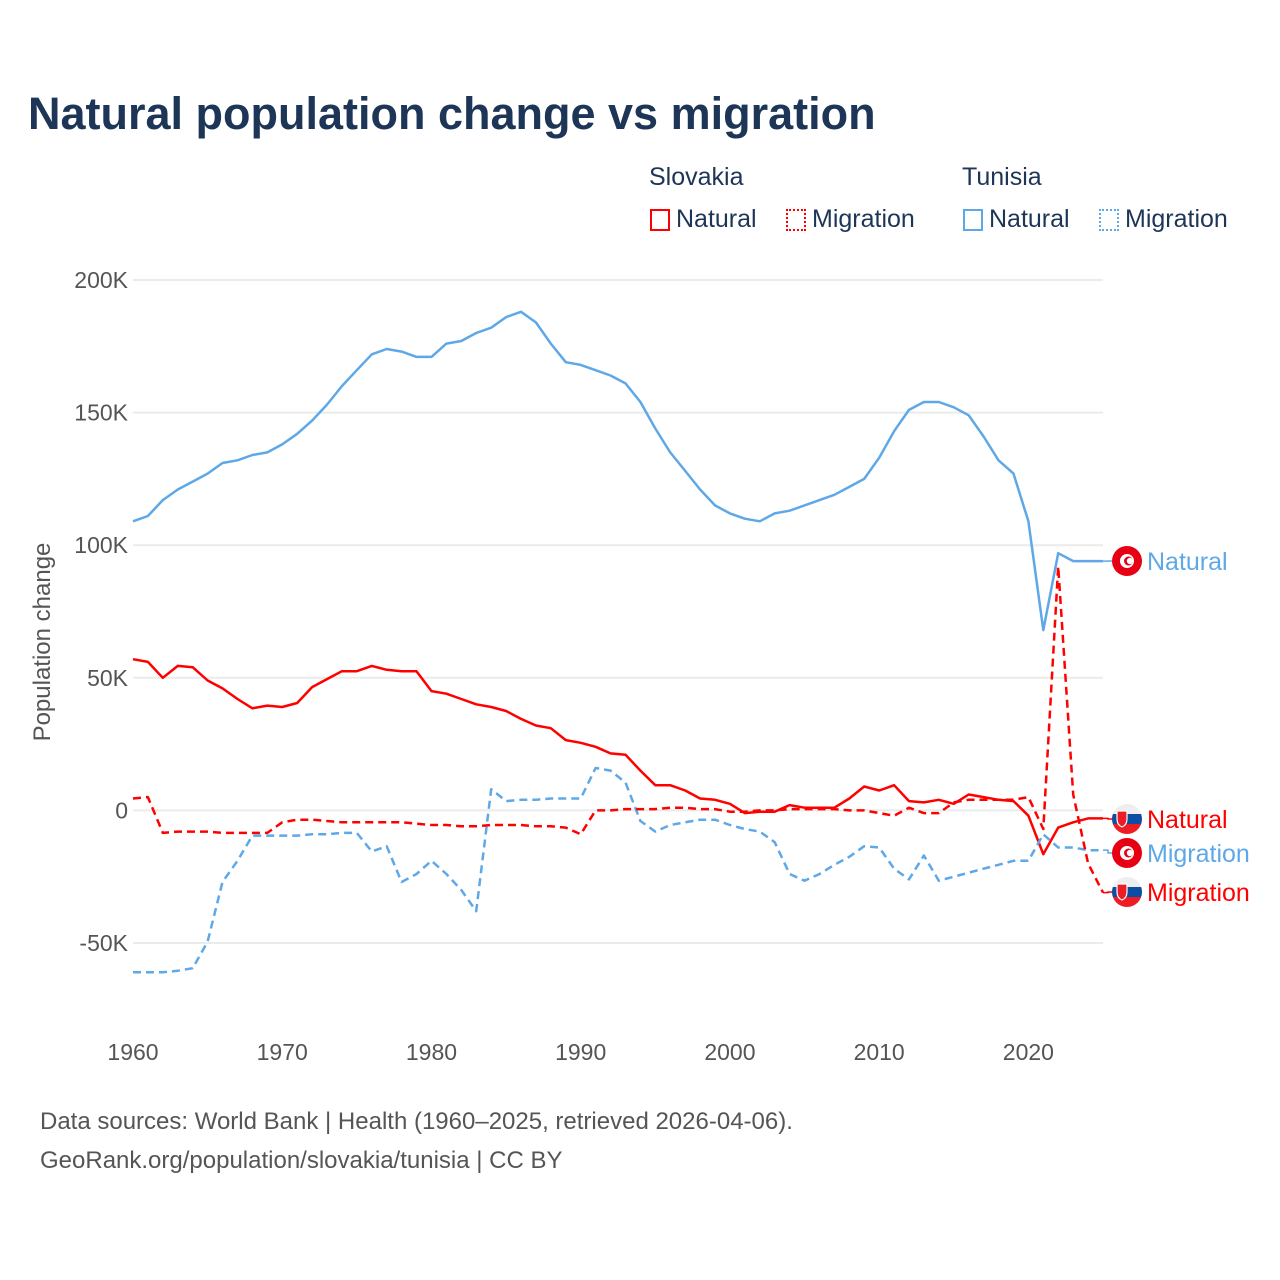 Image resolution: width=1280 pixels, height=1280 pixels. Describe the element at coordinates (101, 280) in the screenshot. I see `y-tick-label: 200K` at that location.